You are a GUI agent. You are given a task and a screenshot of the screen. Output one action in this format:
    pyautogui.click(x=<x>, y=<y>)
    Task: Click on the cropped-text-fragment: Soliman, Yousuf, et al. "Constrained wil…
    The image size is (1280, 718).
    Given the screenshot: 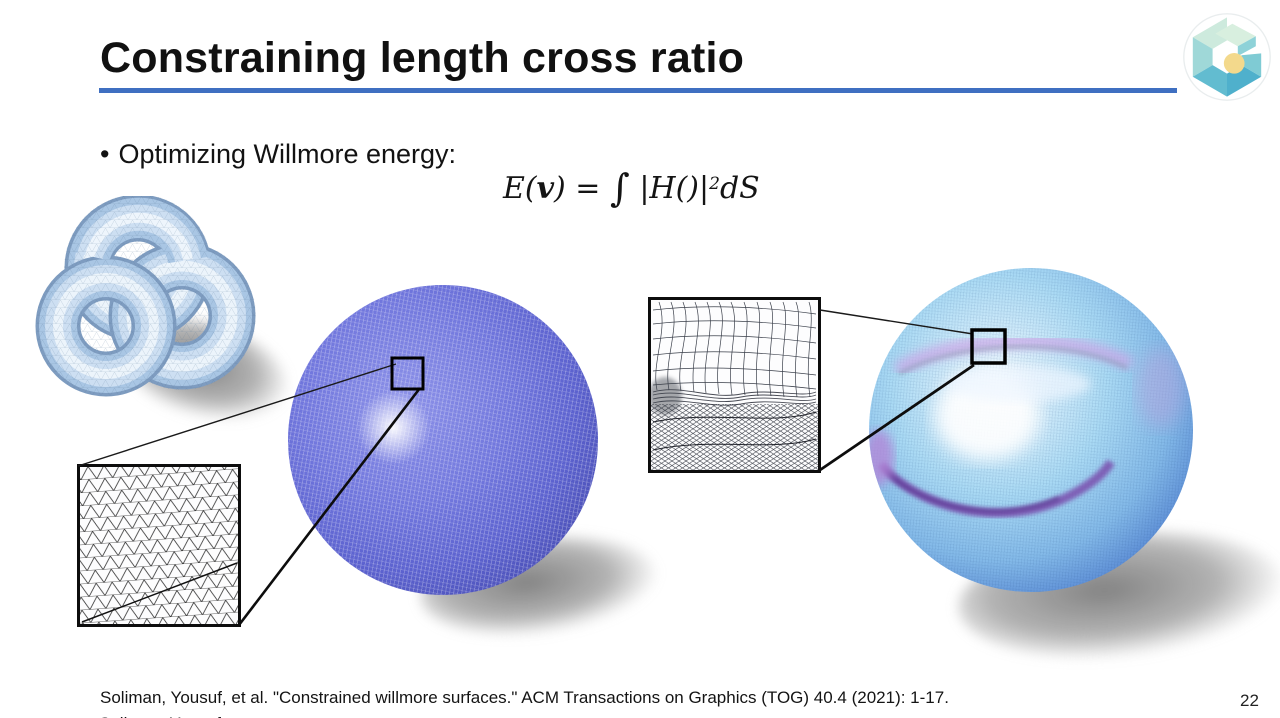 What is the action you would take?
    pyautogui.click(x=165, y=716)
    